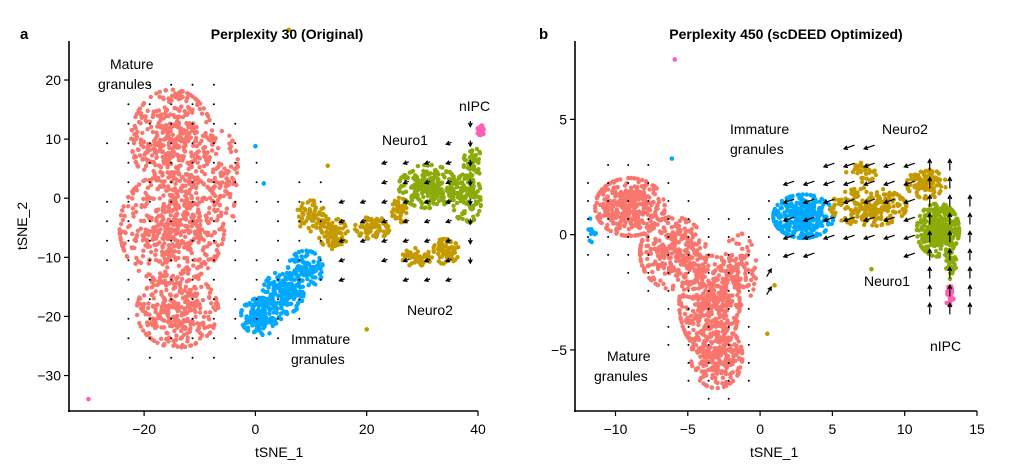 This screenshot has height=472, width=1024. I want to click on y-tick-label: −10, so click(49, 257).